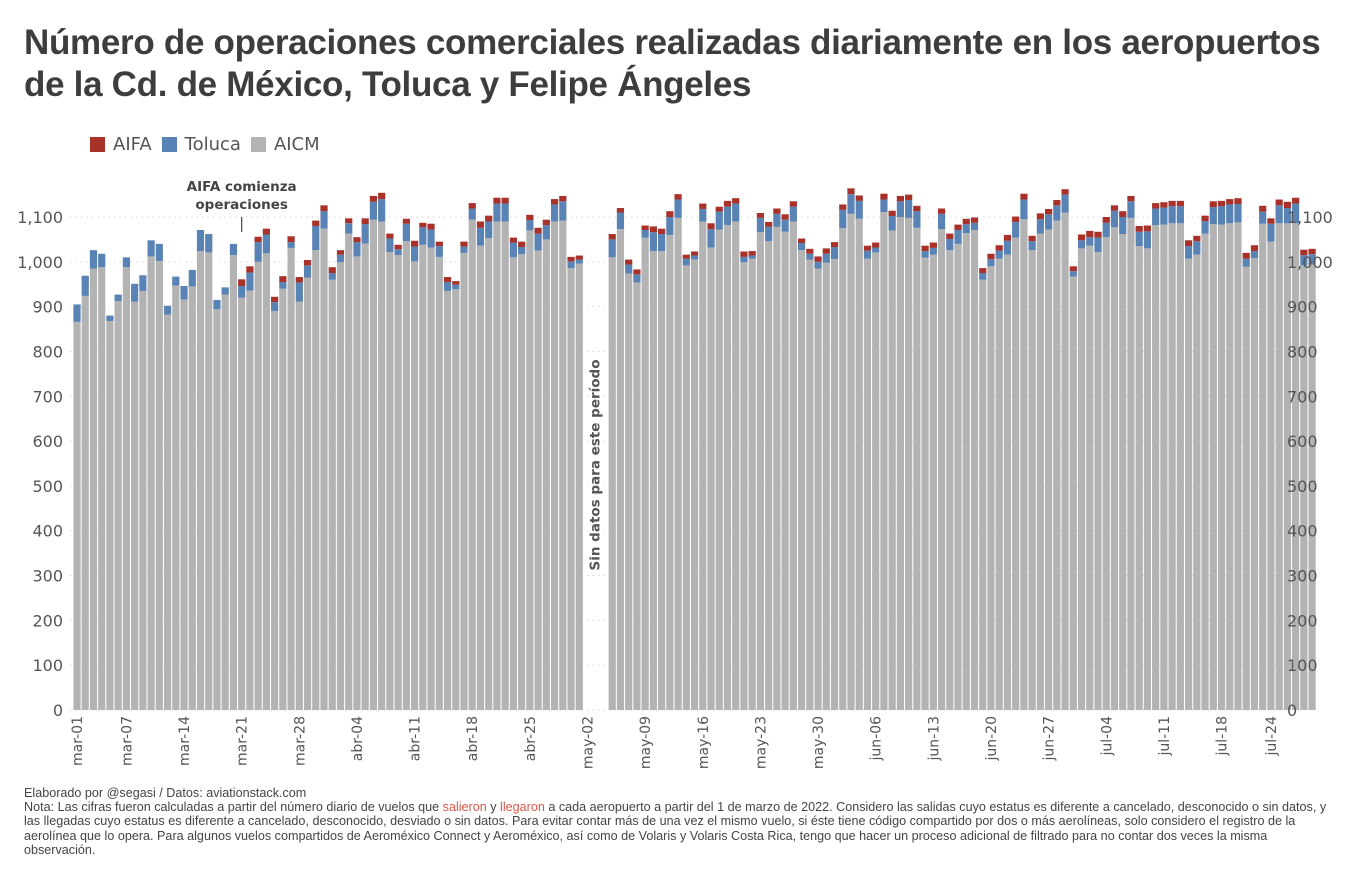  I want to click on y-tick-label-right: 500, so click(1302, 486).